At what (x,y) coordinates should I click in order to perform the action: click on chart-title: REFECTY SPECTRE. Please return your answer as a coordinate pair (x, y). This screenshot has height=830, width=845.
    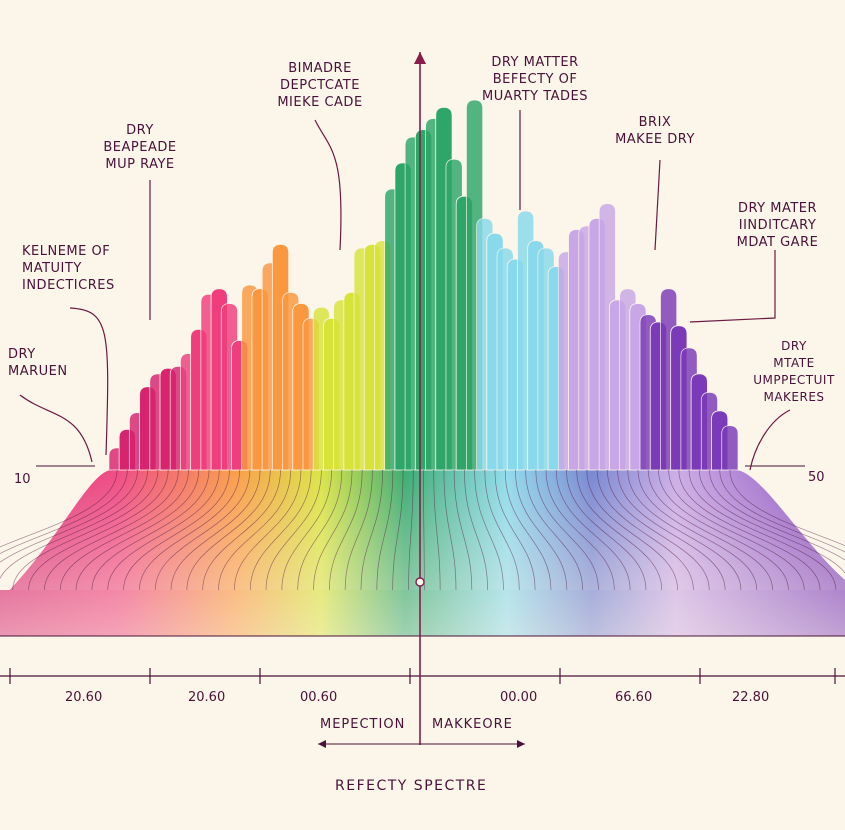
    Looking at the image, I should click on (411, 786).